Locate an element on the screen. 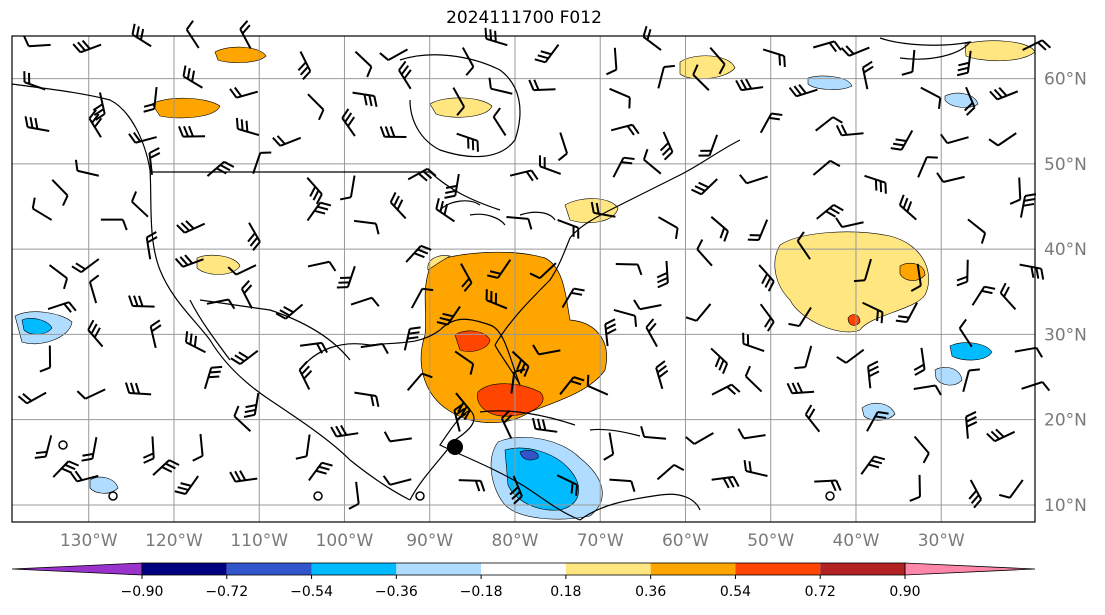  longitude-label: 110°W is located at coordinates (259, 541).